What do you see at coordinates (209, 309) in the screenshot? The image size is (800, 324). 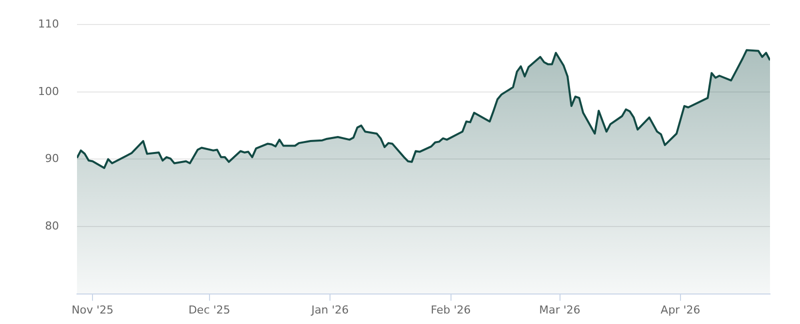 I see `x-tick-label: Dec '25` at bounding box center [209, 309].